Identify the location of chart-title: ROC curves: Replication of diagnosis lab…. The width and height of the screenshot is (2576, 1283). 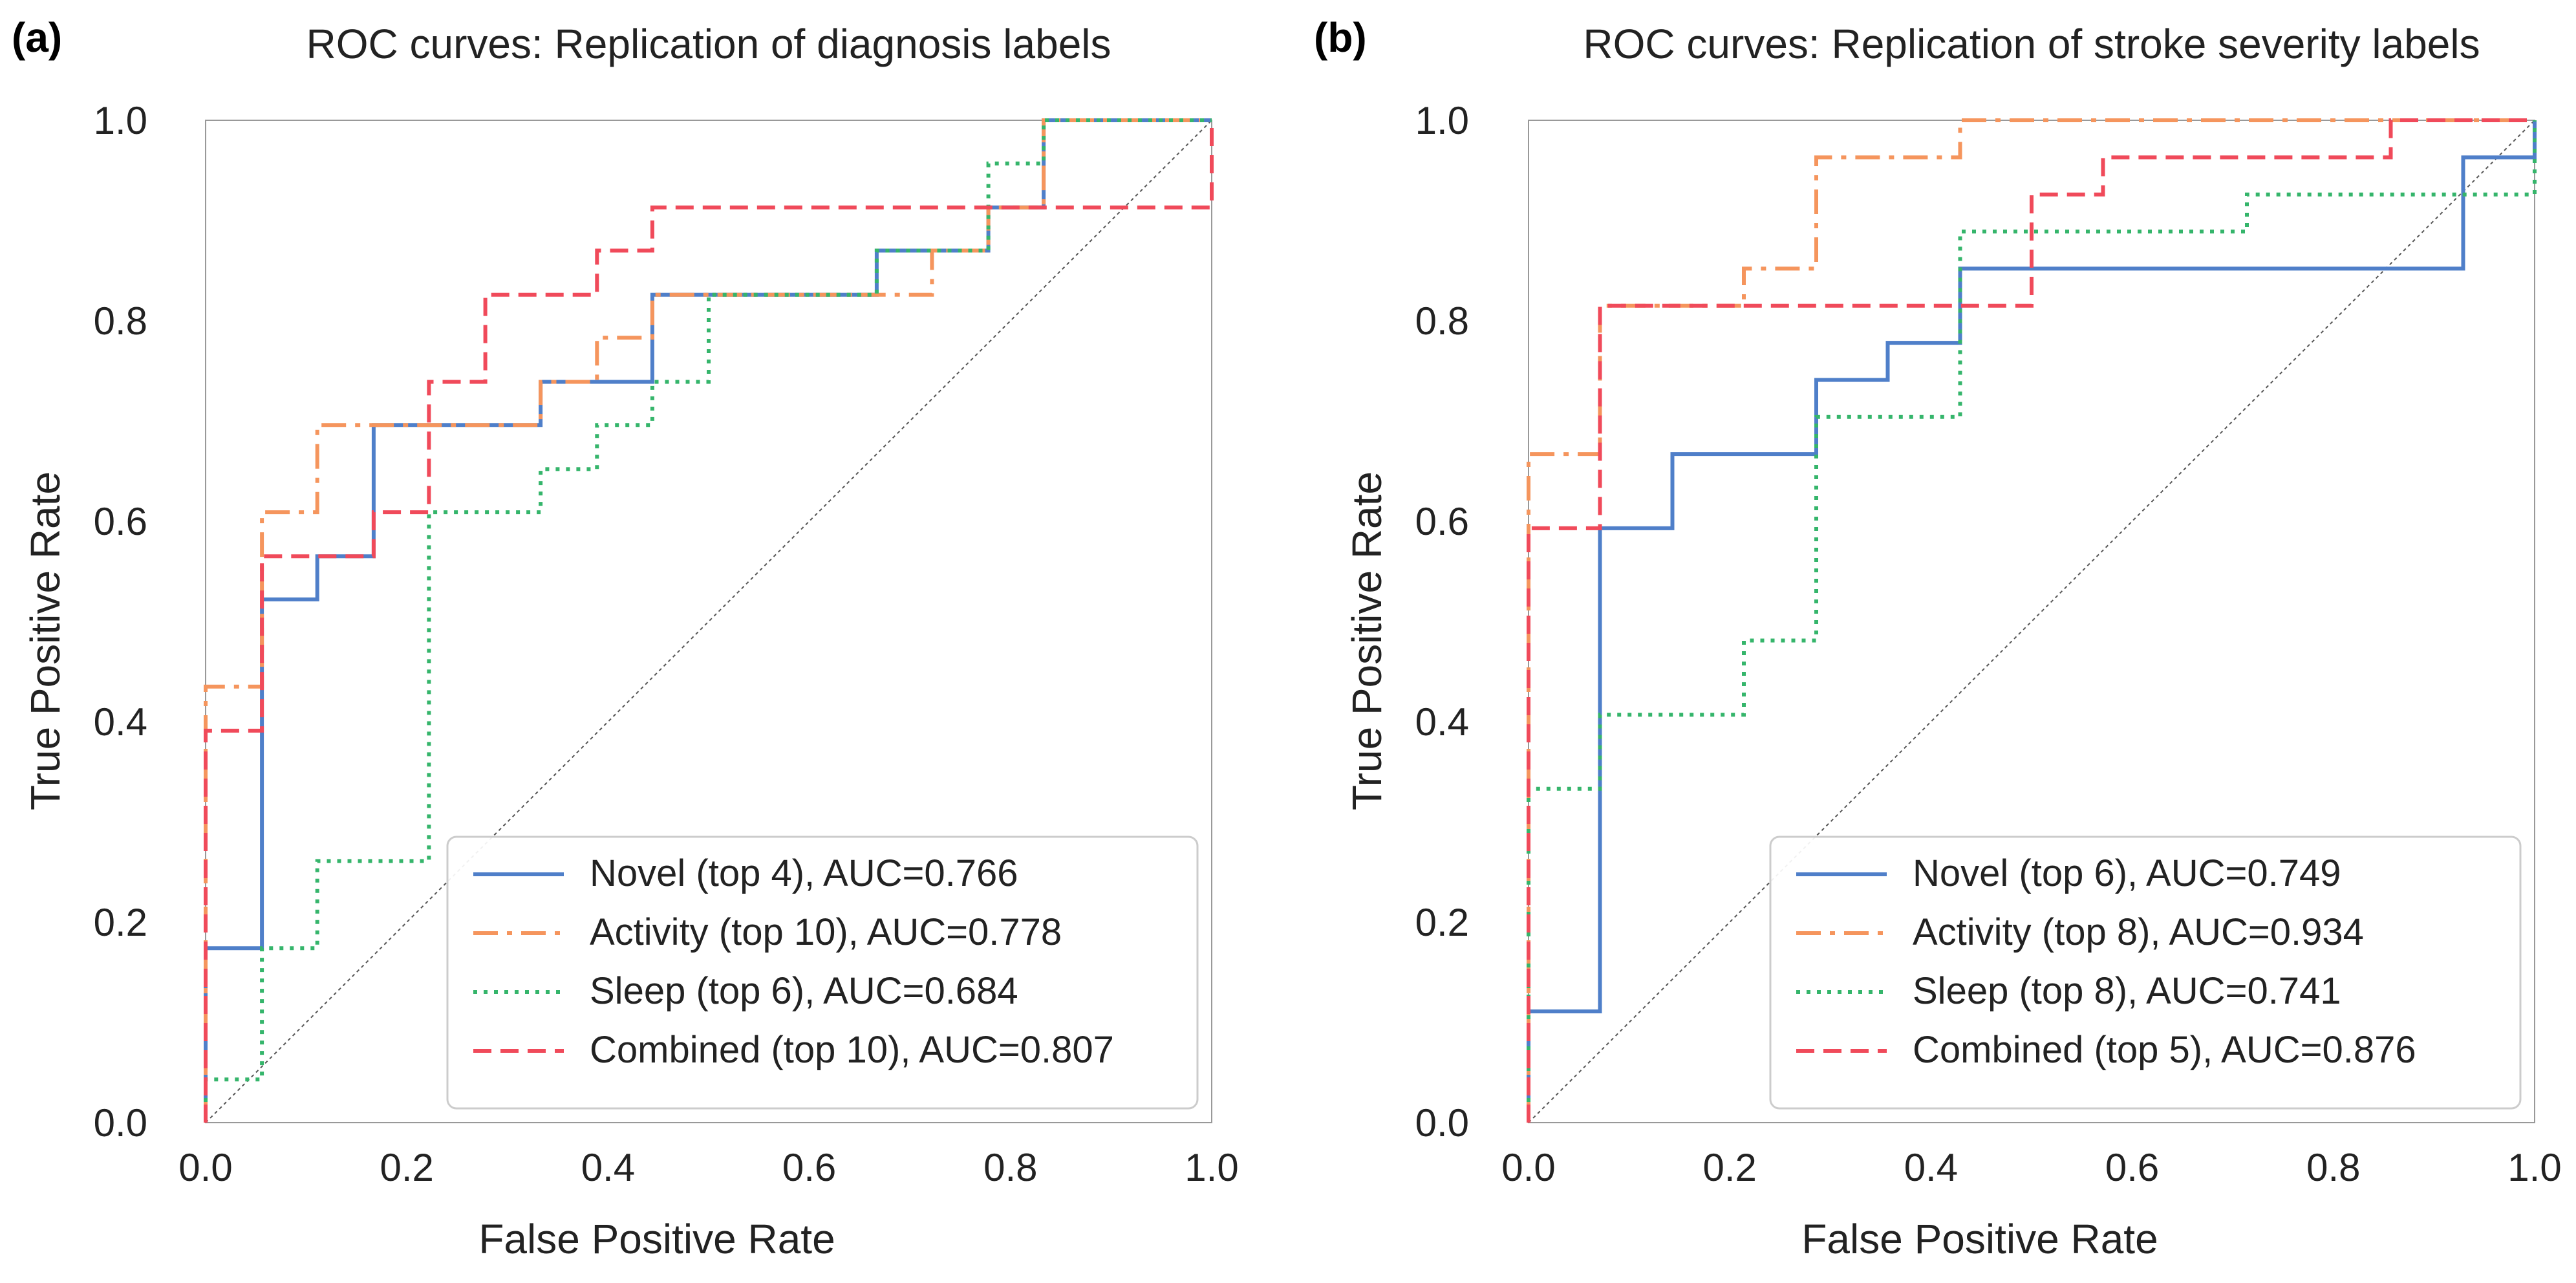
(708, 44).